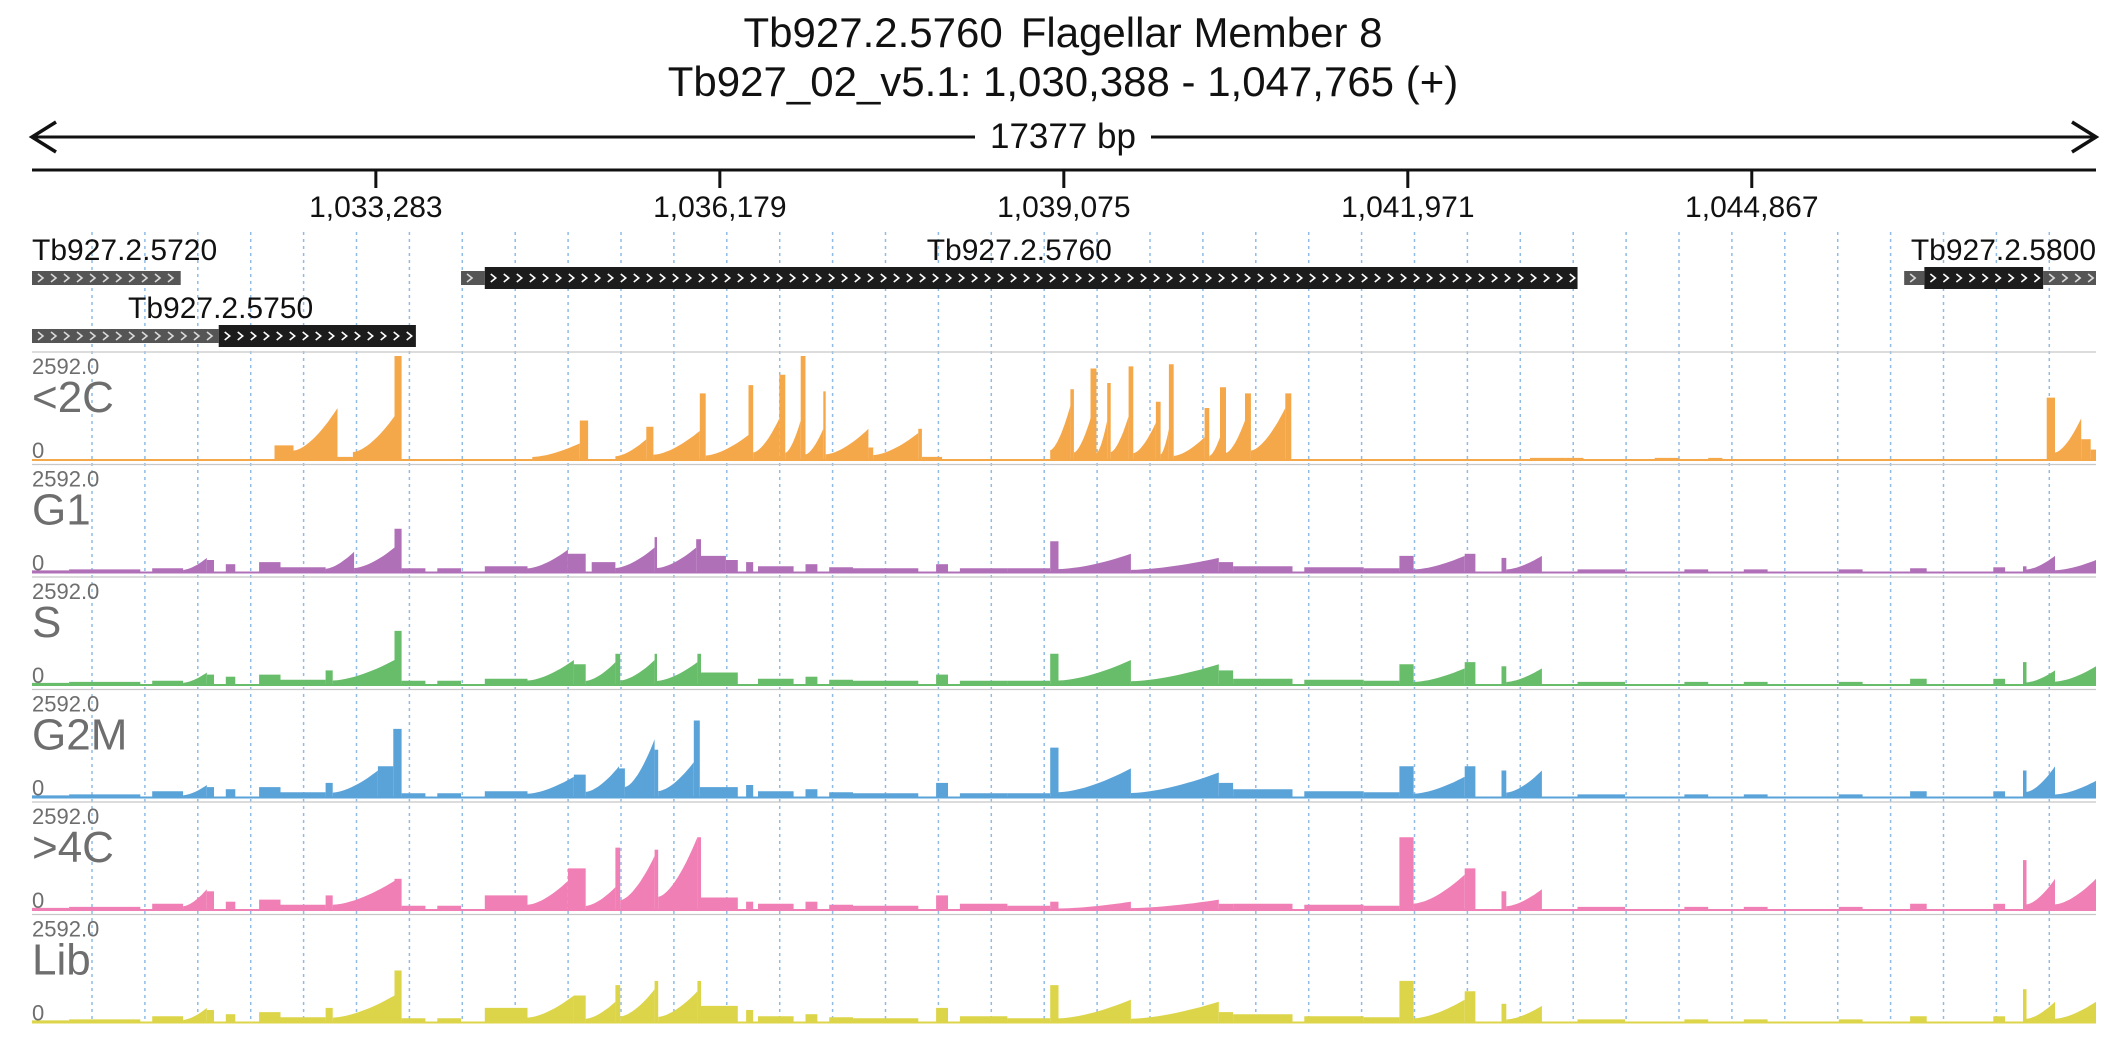 The image size is (2126, 1058). Describe the element at coordinates (2003, 250) in the screenshot. I see `gene-label: Tb927.2.5800` at that location.